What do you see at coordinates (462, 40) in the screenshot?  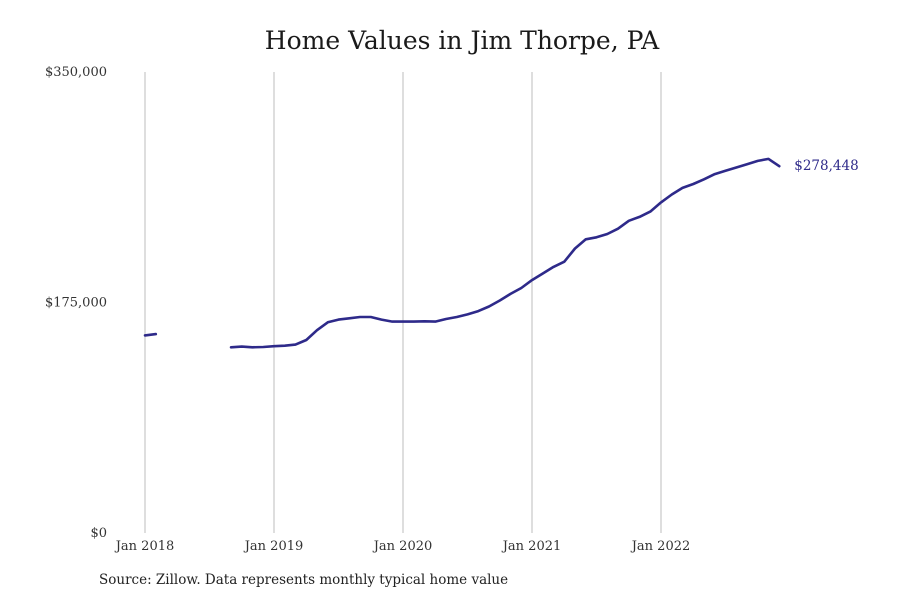 I see `chart-title: Home Values in Jim Thorpe, PA` at bounding box center [462, 40].